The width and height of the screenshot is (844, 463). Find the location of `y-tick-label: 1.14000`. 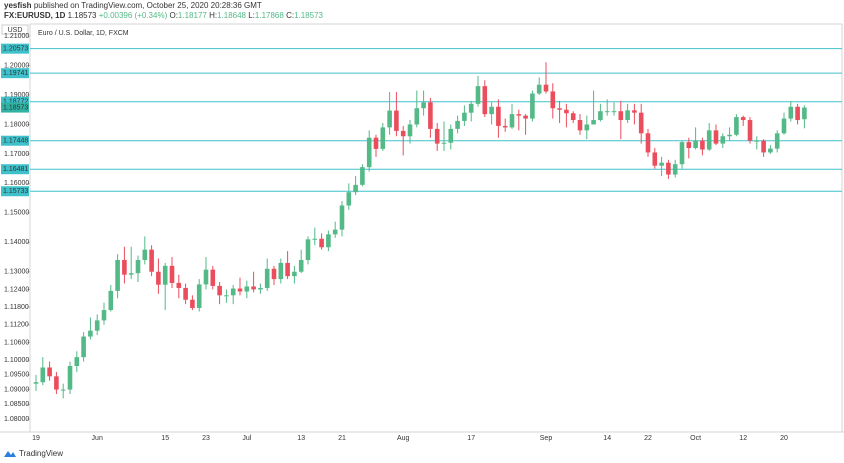

y-tick-label: 1.14000 is located at coordinates (16, 242).